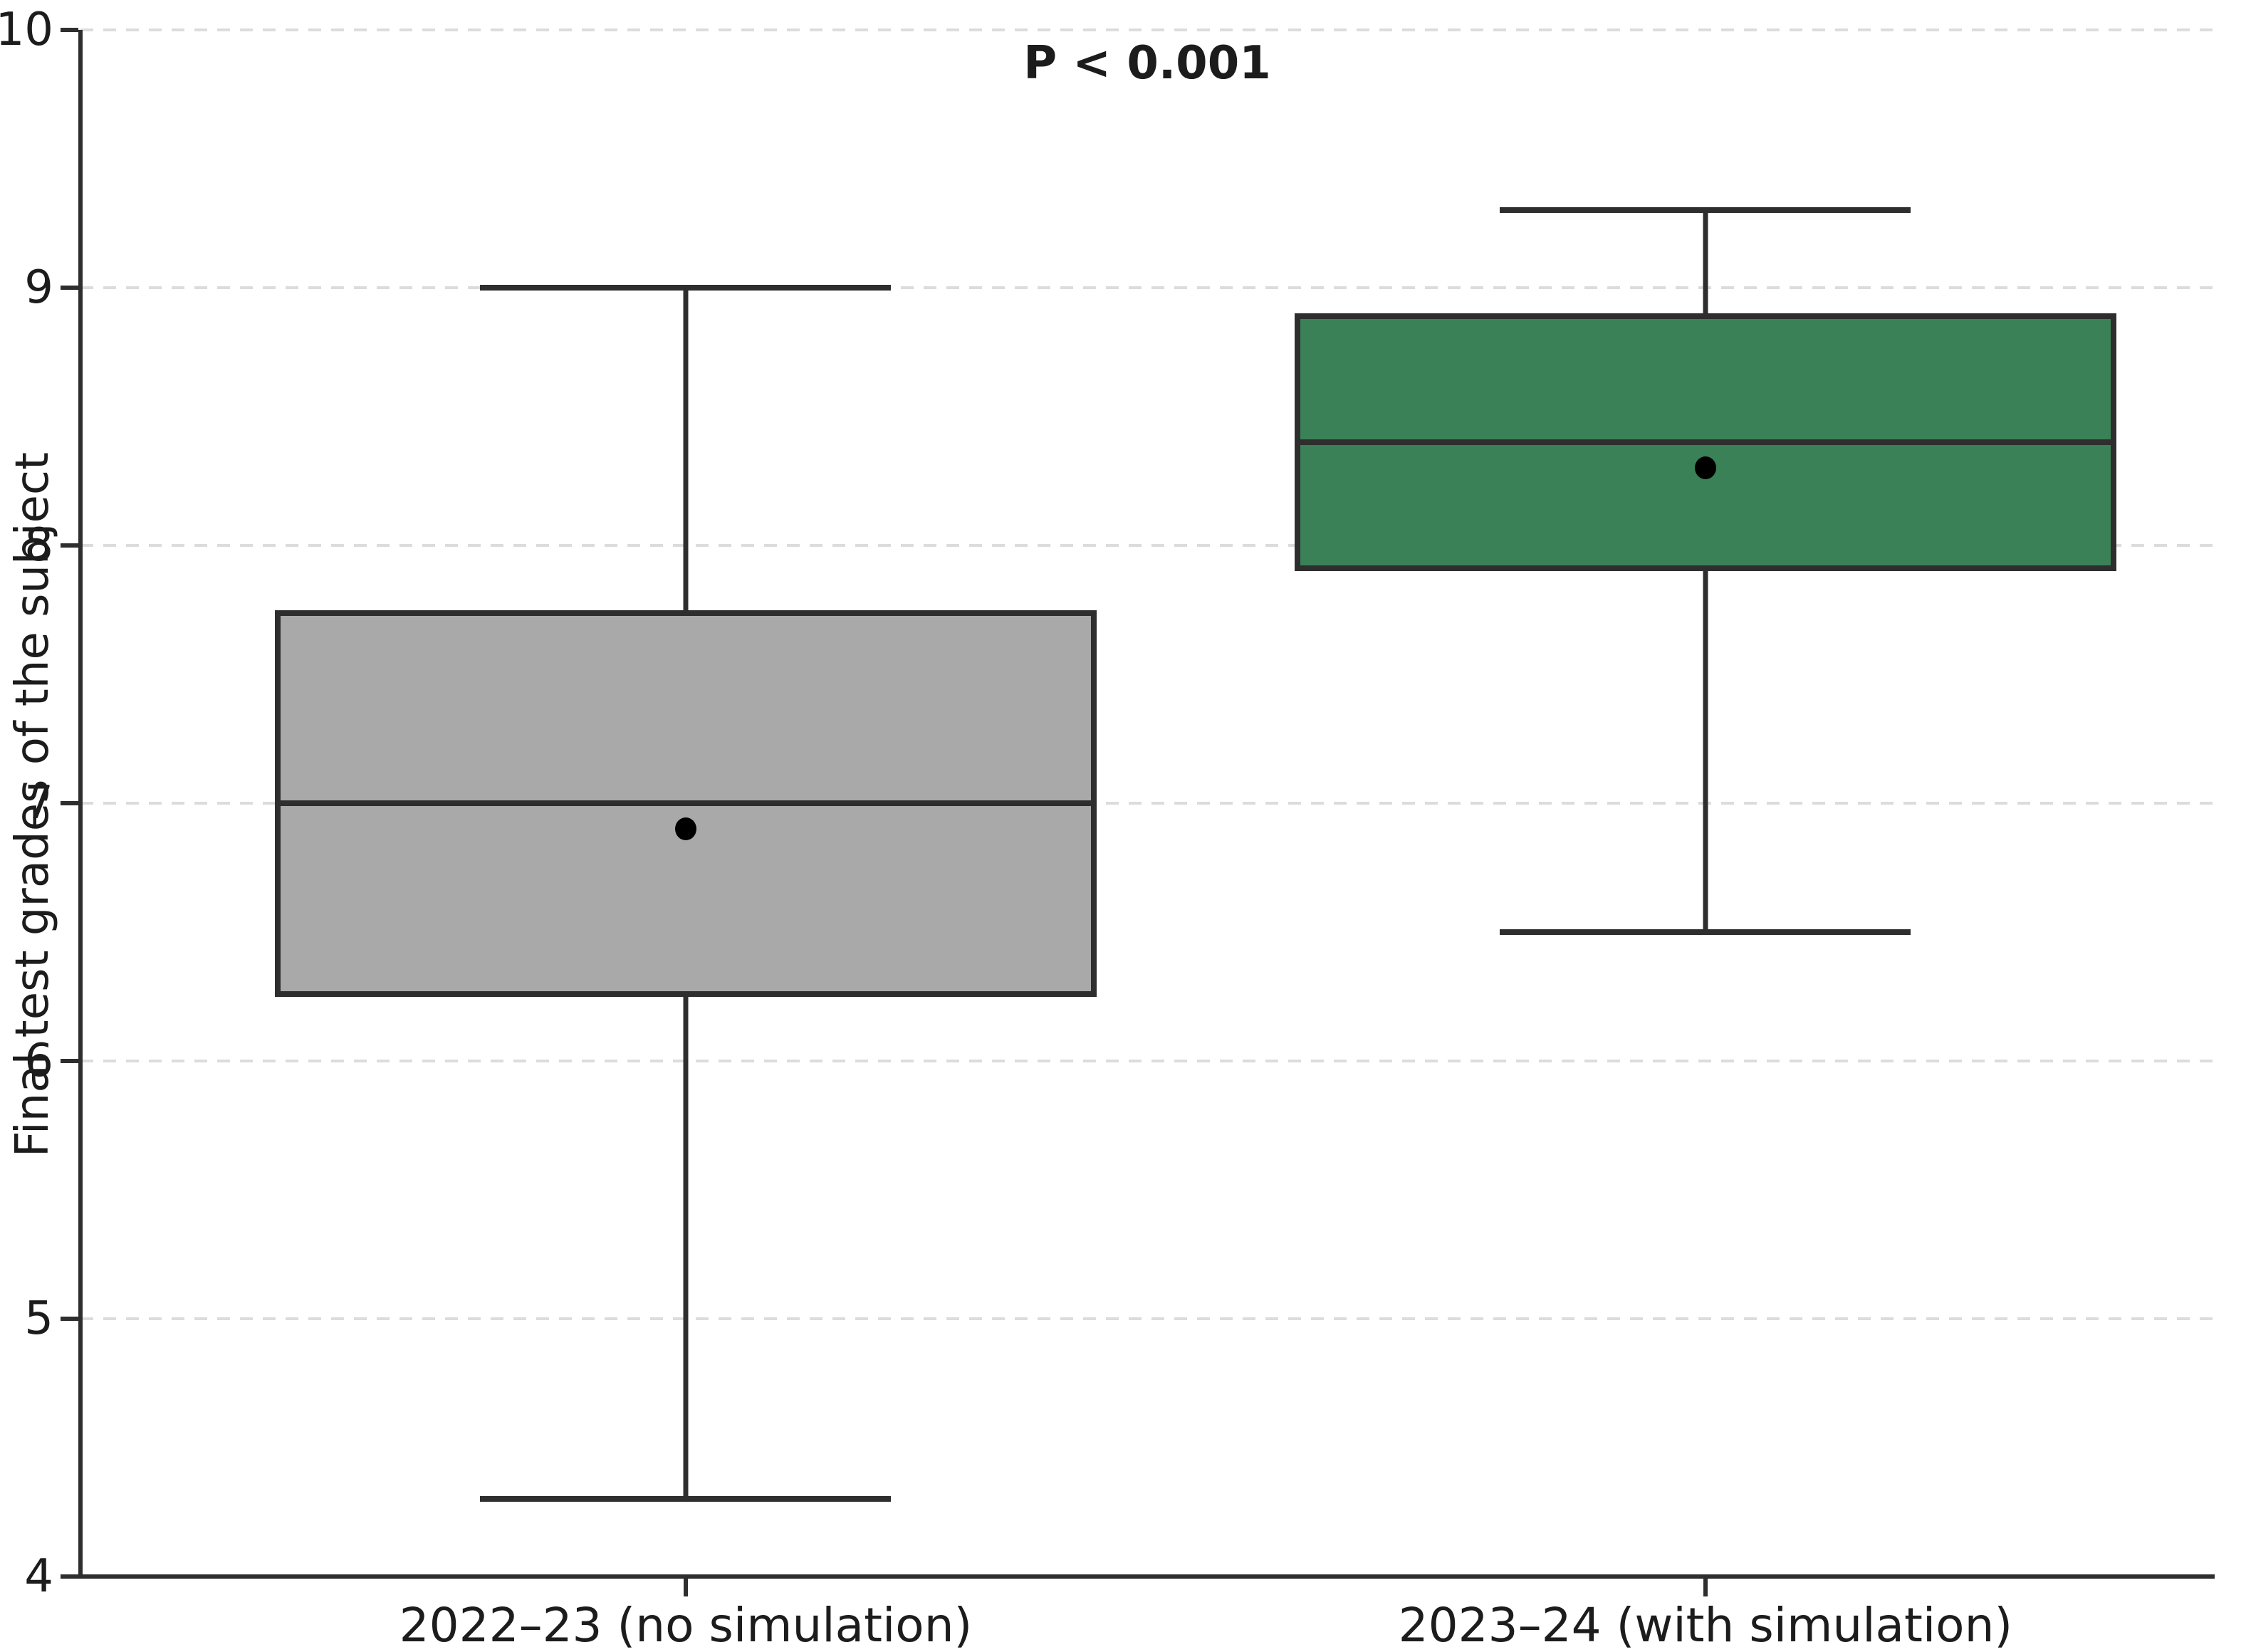 The height and width of the screenshot is (1652, 2246). Describe the element at coordinates (38, 288) in the screenshot. I see `y-tick-label-9: 9` at that location.